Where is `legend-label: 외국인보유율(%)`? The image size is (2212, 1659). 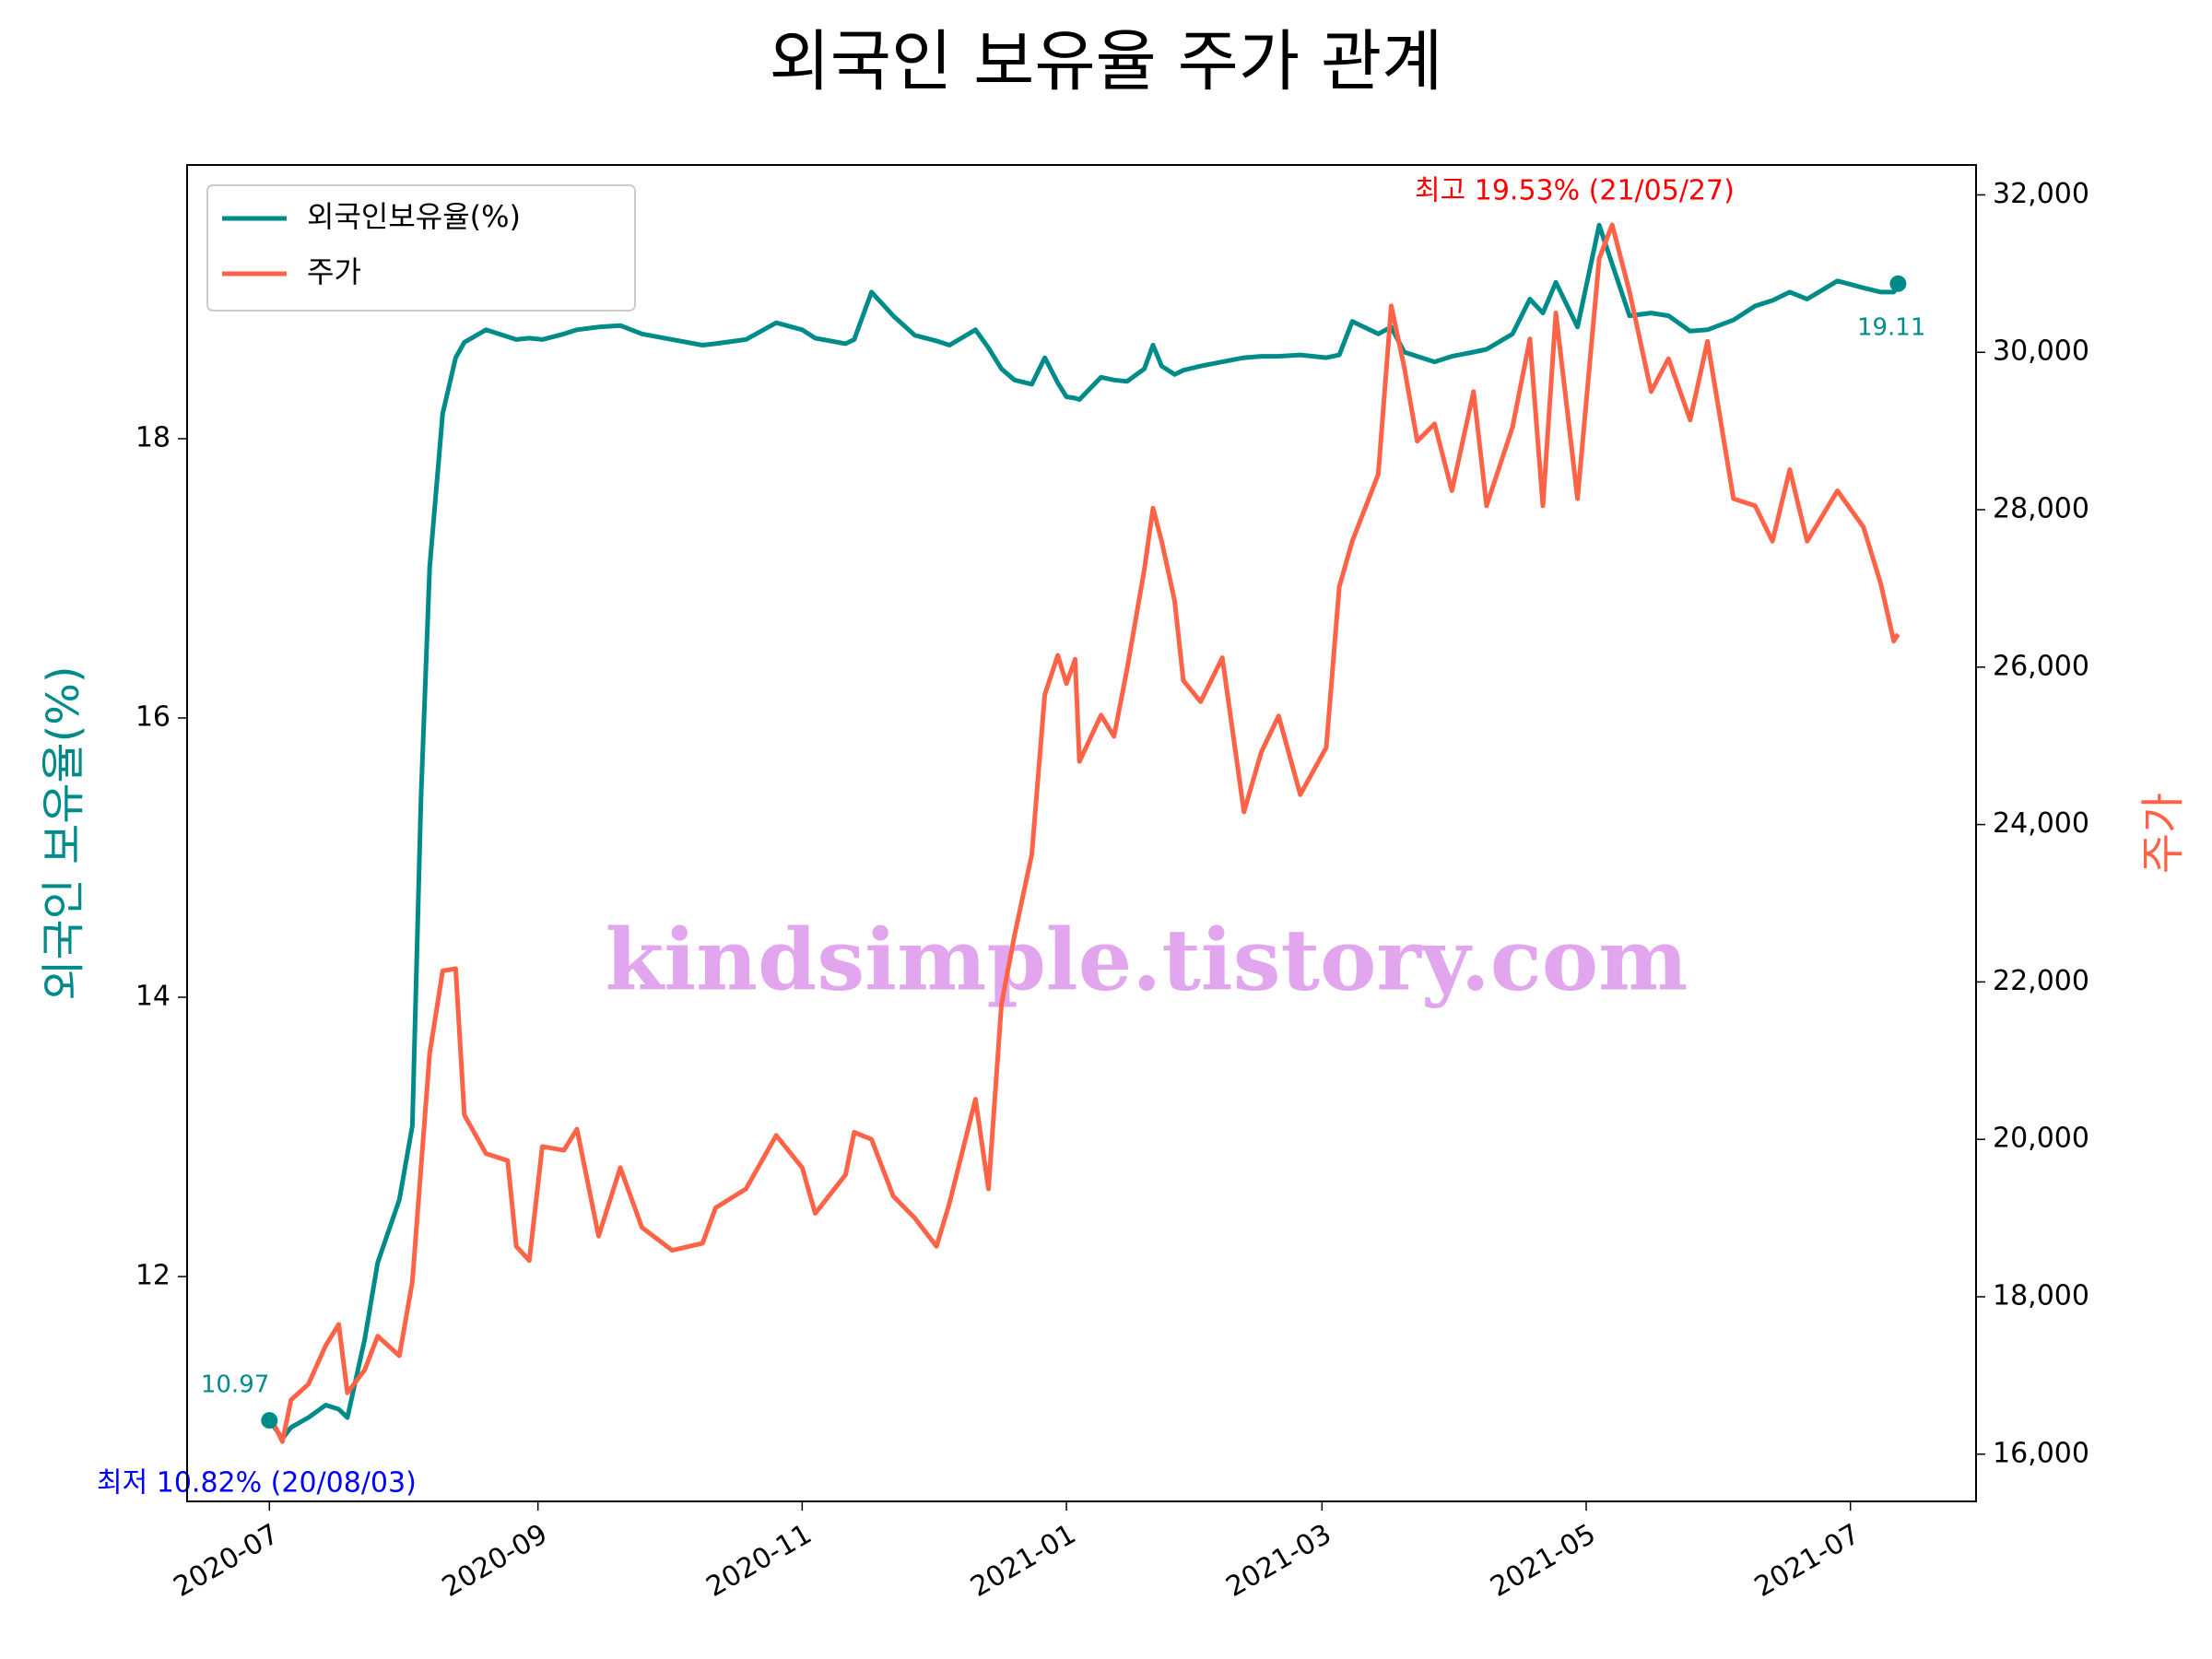
legend-label: 외국인보유율(%) is located at coordinates (414, 216).